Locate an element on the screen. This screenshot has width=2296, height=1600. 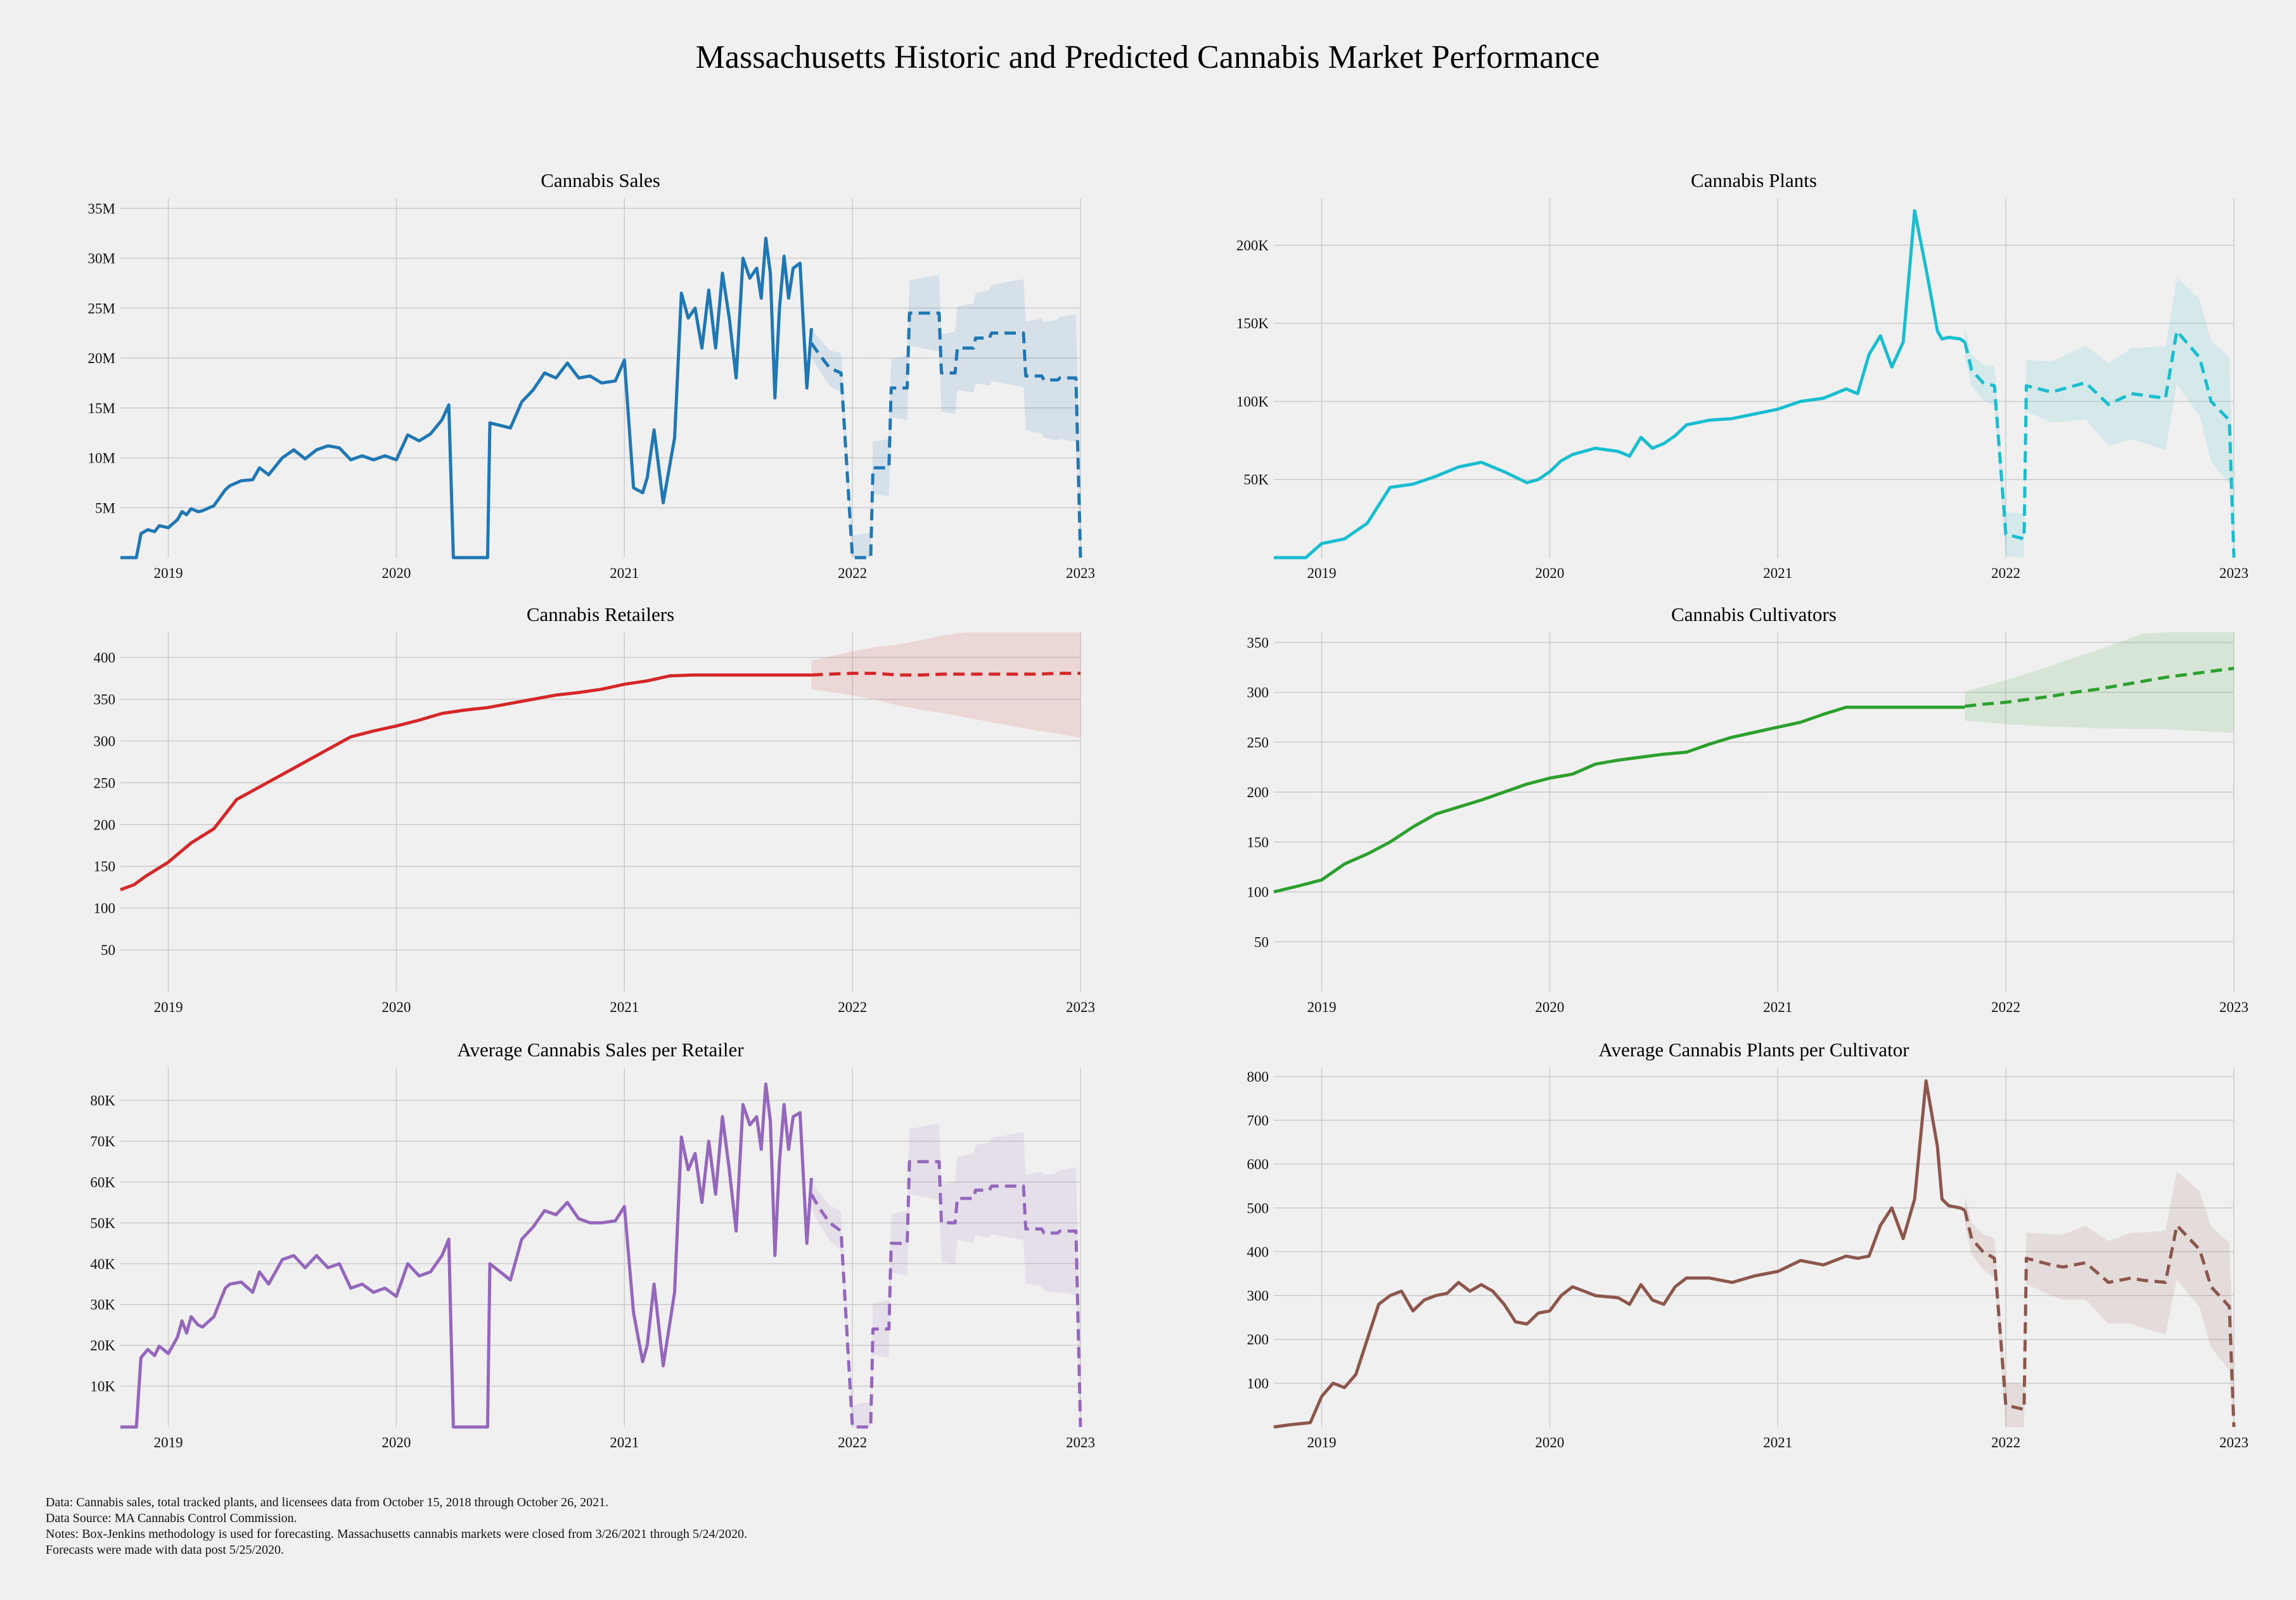
cannabis-retailers-title: Cannabis Retailers is located at coordinates (600, 614).